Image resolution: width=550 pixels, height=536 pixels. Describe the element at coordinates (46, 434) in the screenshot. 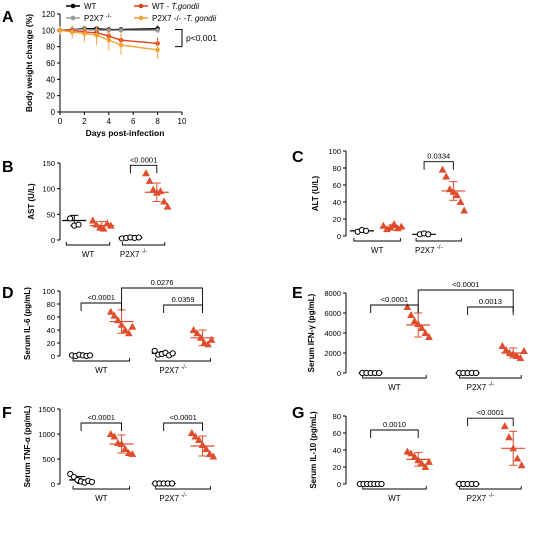

I see `y-tick-label: 1000` at that location.